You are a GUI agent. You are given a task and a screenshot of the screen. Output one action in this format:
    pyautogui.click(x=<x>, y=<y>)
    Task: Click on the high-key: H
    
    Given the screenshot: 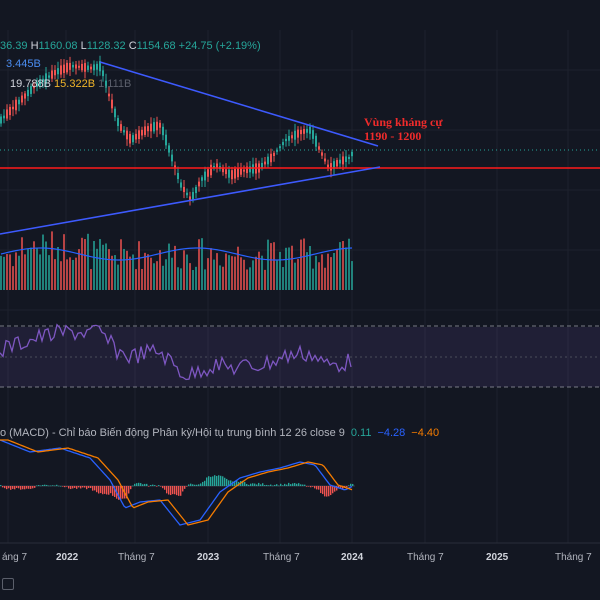 What is the action you would take?
    pyautogui.click(x=34, y=46)
    